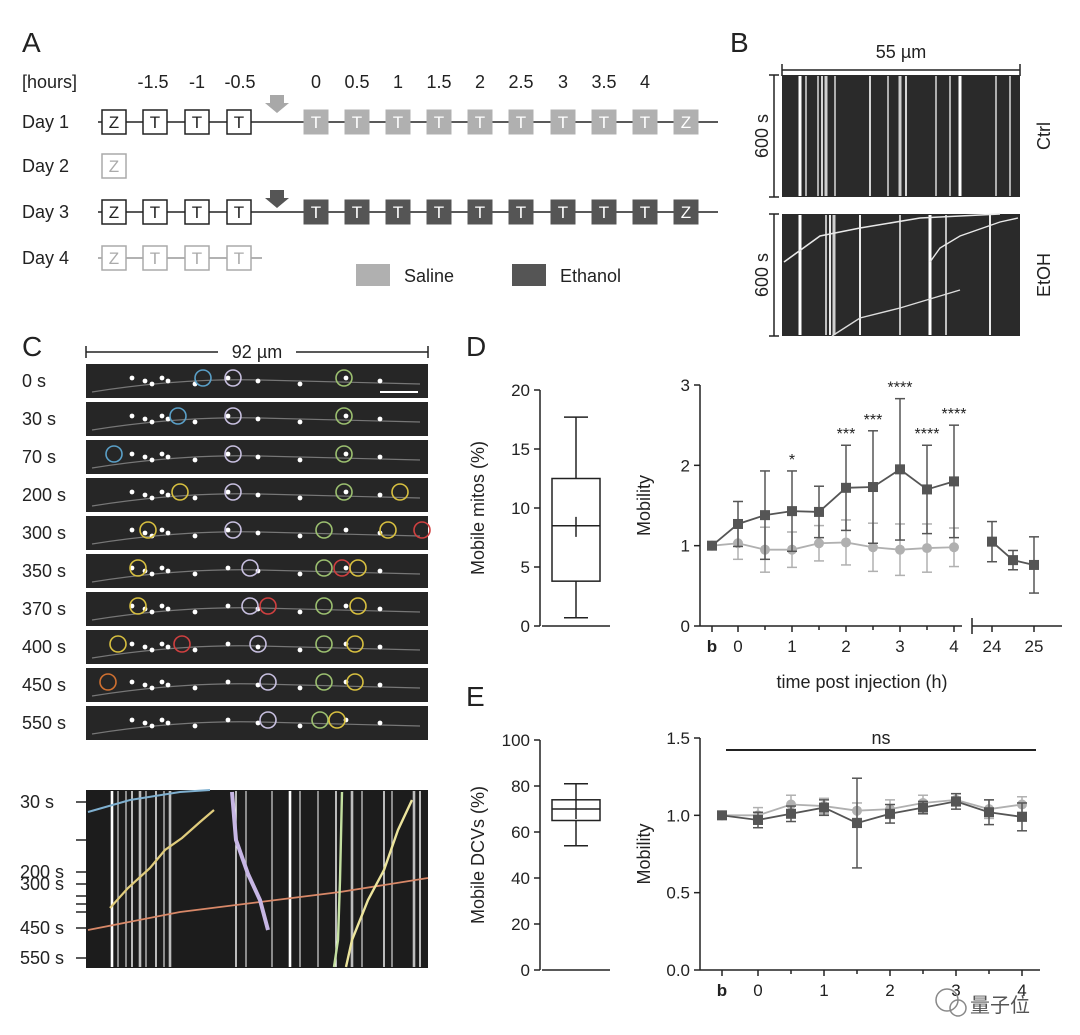 The image size is (1080, 1035). I want to click on y-tick-label: 15, so click(520, 449).